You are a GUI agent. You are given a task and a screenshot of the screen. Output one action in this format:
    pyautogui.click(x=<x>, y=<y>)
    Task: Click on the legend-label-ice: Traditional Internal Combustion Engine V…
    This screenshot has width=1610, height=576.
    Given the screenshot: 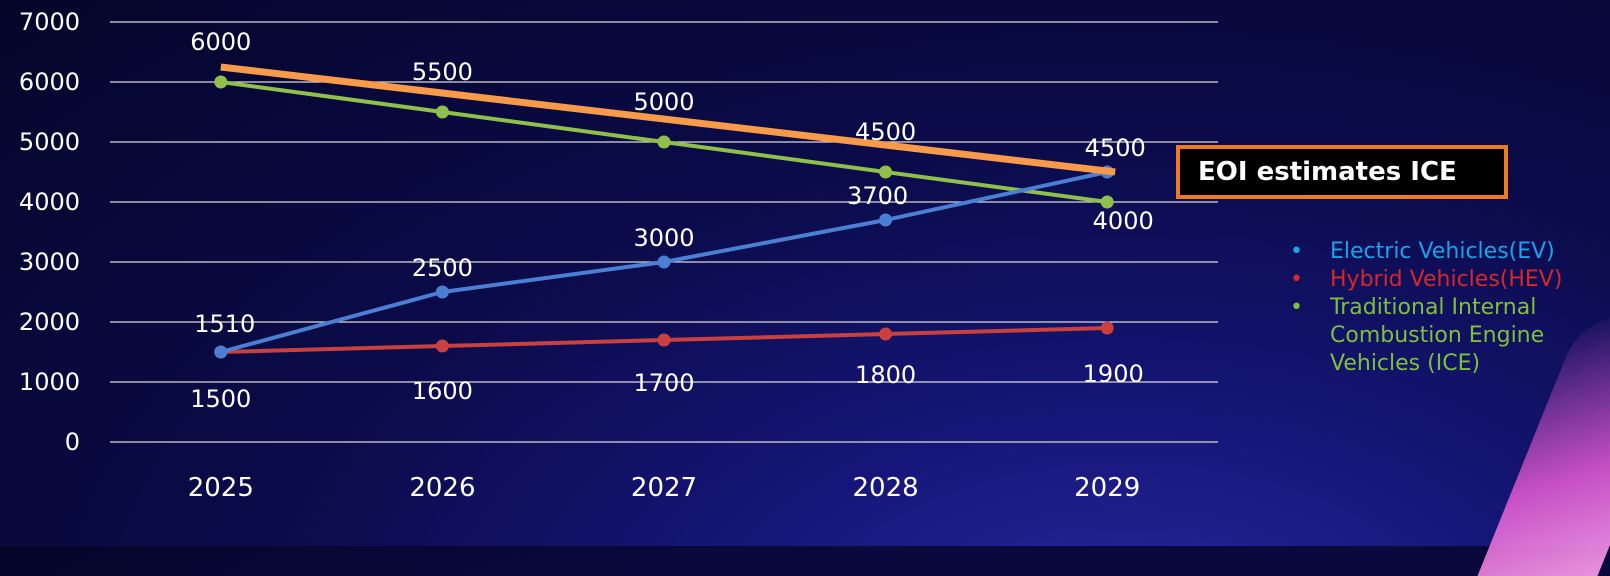 What is the action you would take?
    pyautogui.click(x=1437, y=335)
    